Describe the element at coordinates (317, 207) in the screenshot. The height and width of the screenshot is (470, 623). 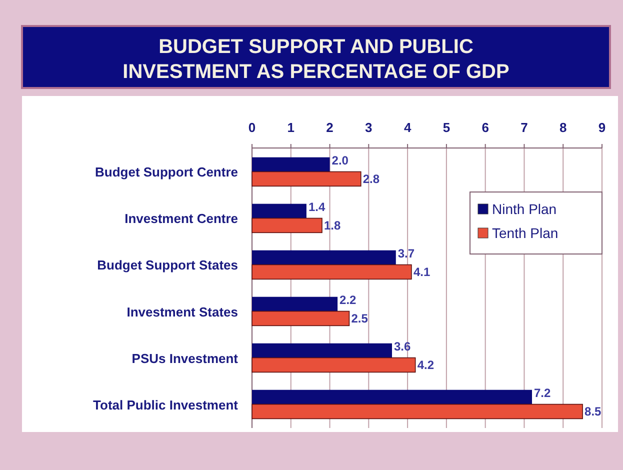
I see `data-label: 1.4` at that location.